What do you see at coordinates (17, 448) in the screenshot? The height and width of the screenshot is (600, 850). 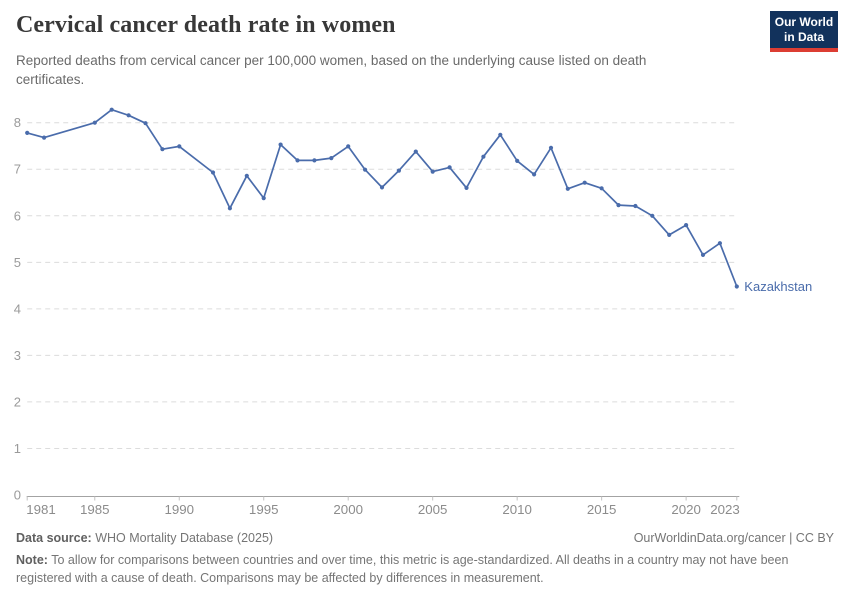 I see `y-axis-label: 1` at bounding box center [17, 448].